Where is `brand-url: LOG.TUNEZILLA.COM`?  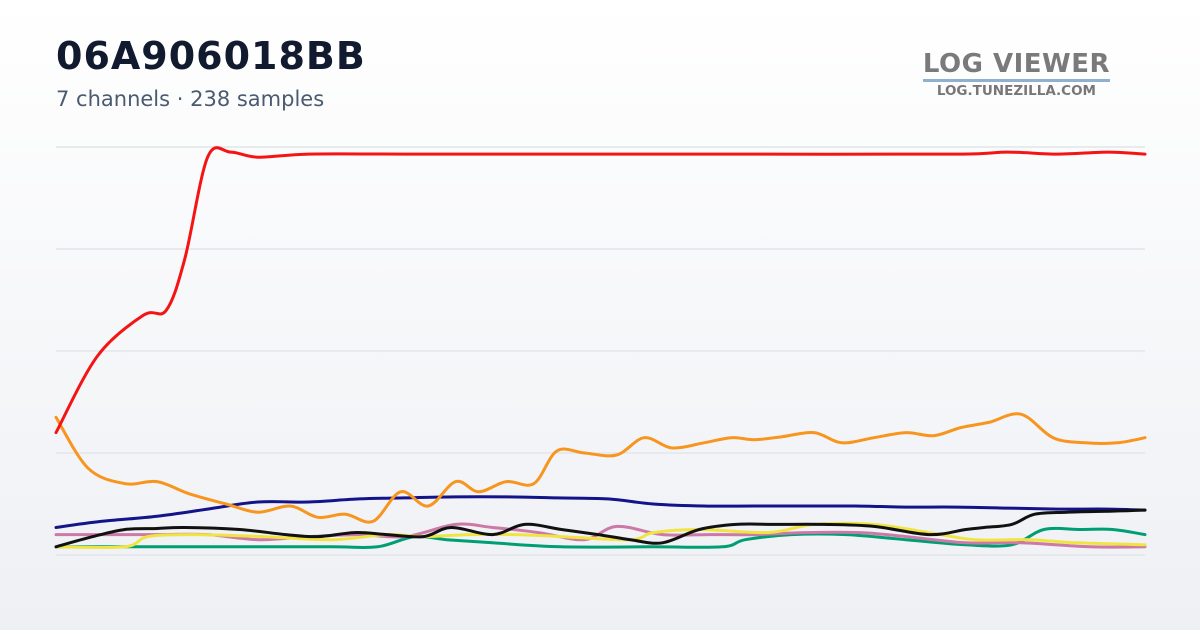 brand-url: LOG.TUNEZILLA.COM is located at coordinates (1016, 91).